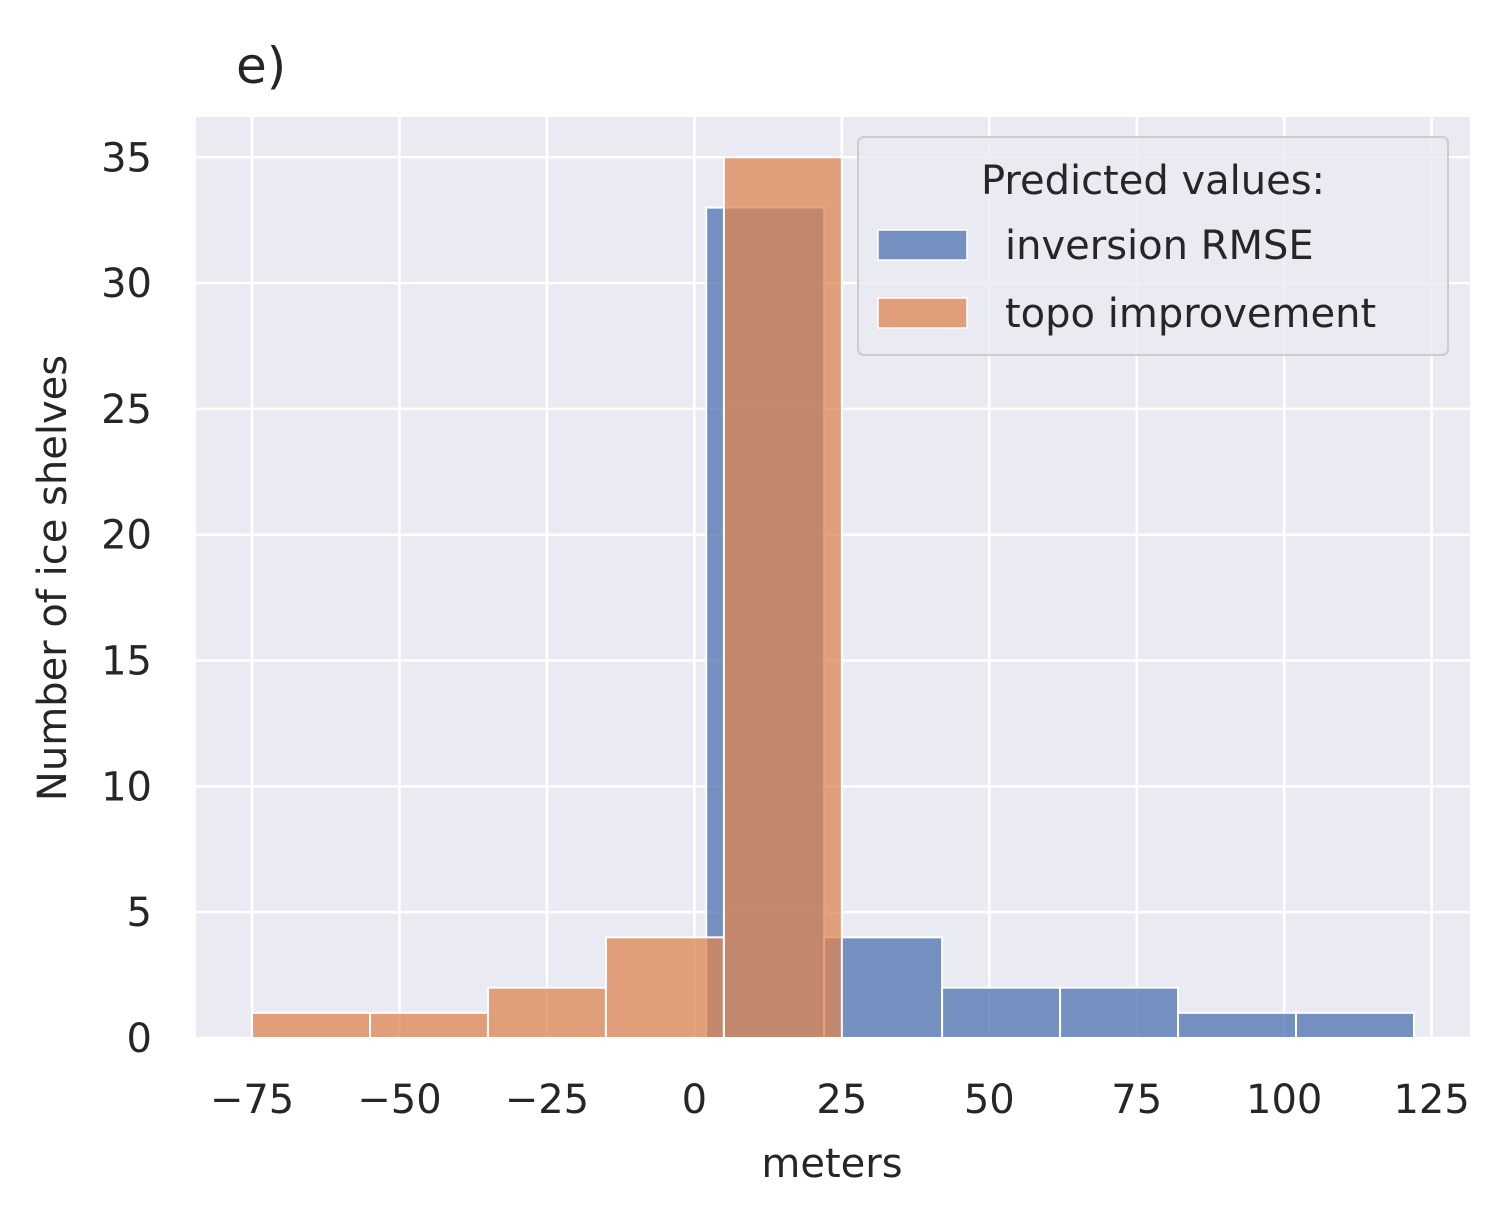 The width and height of the screenshot is (1504, 1217). I want to click on legend-label-topo-improvement: topo improvement, so click(1190, 314).